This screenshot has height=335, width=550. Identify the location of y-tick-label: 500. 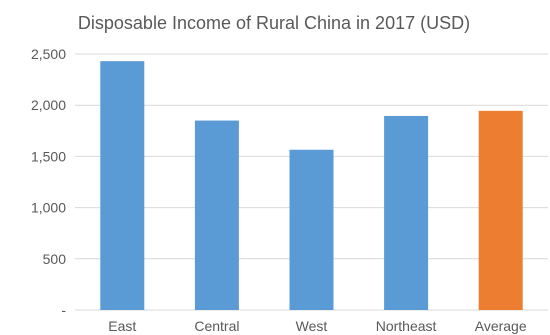
(55, 259).